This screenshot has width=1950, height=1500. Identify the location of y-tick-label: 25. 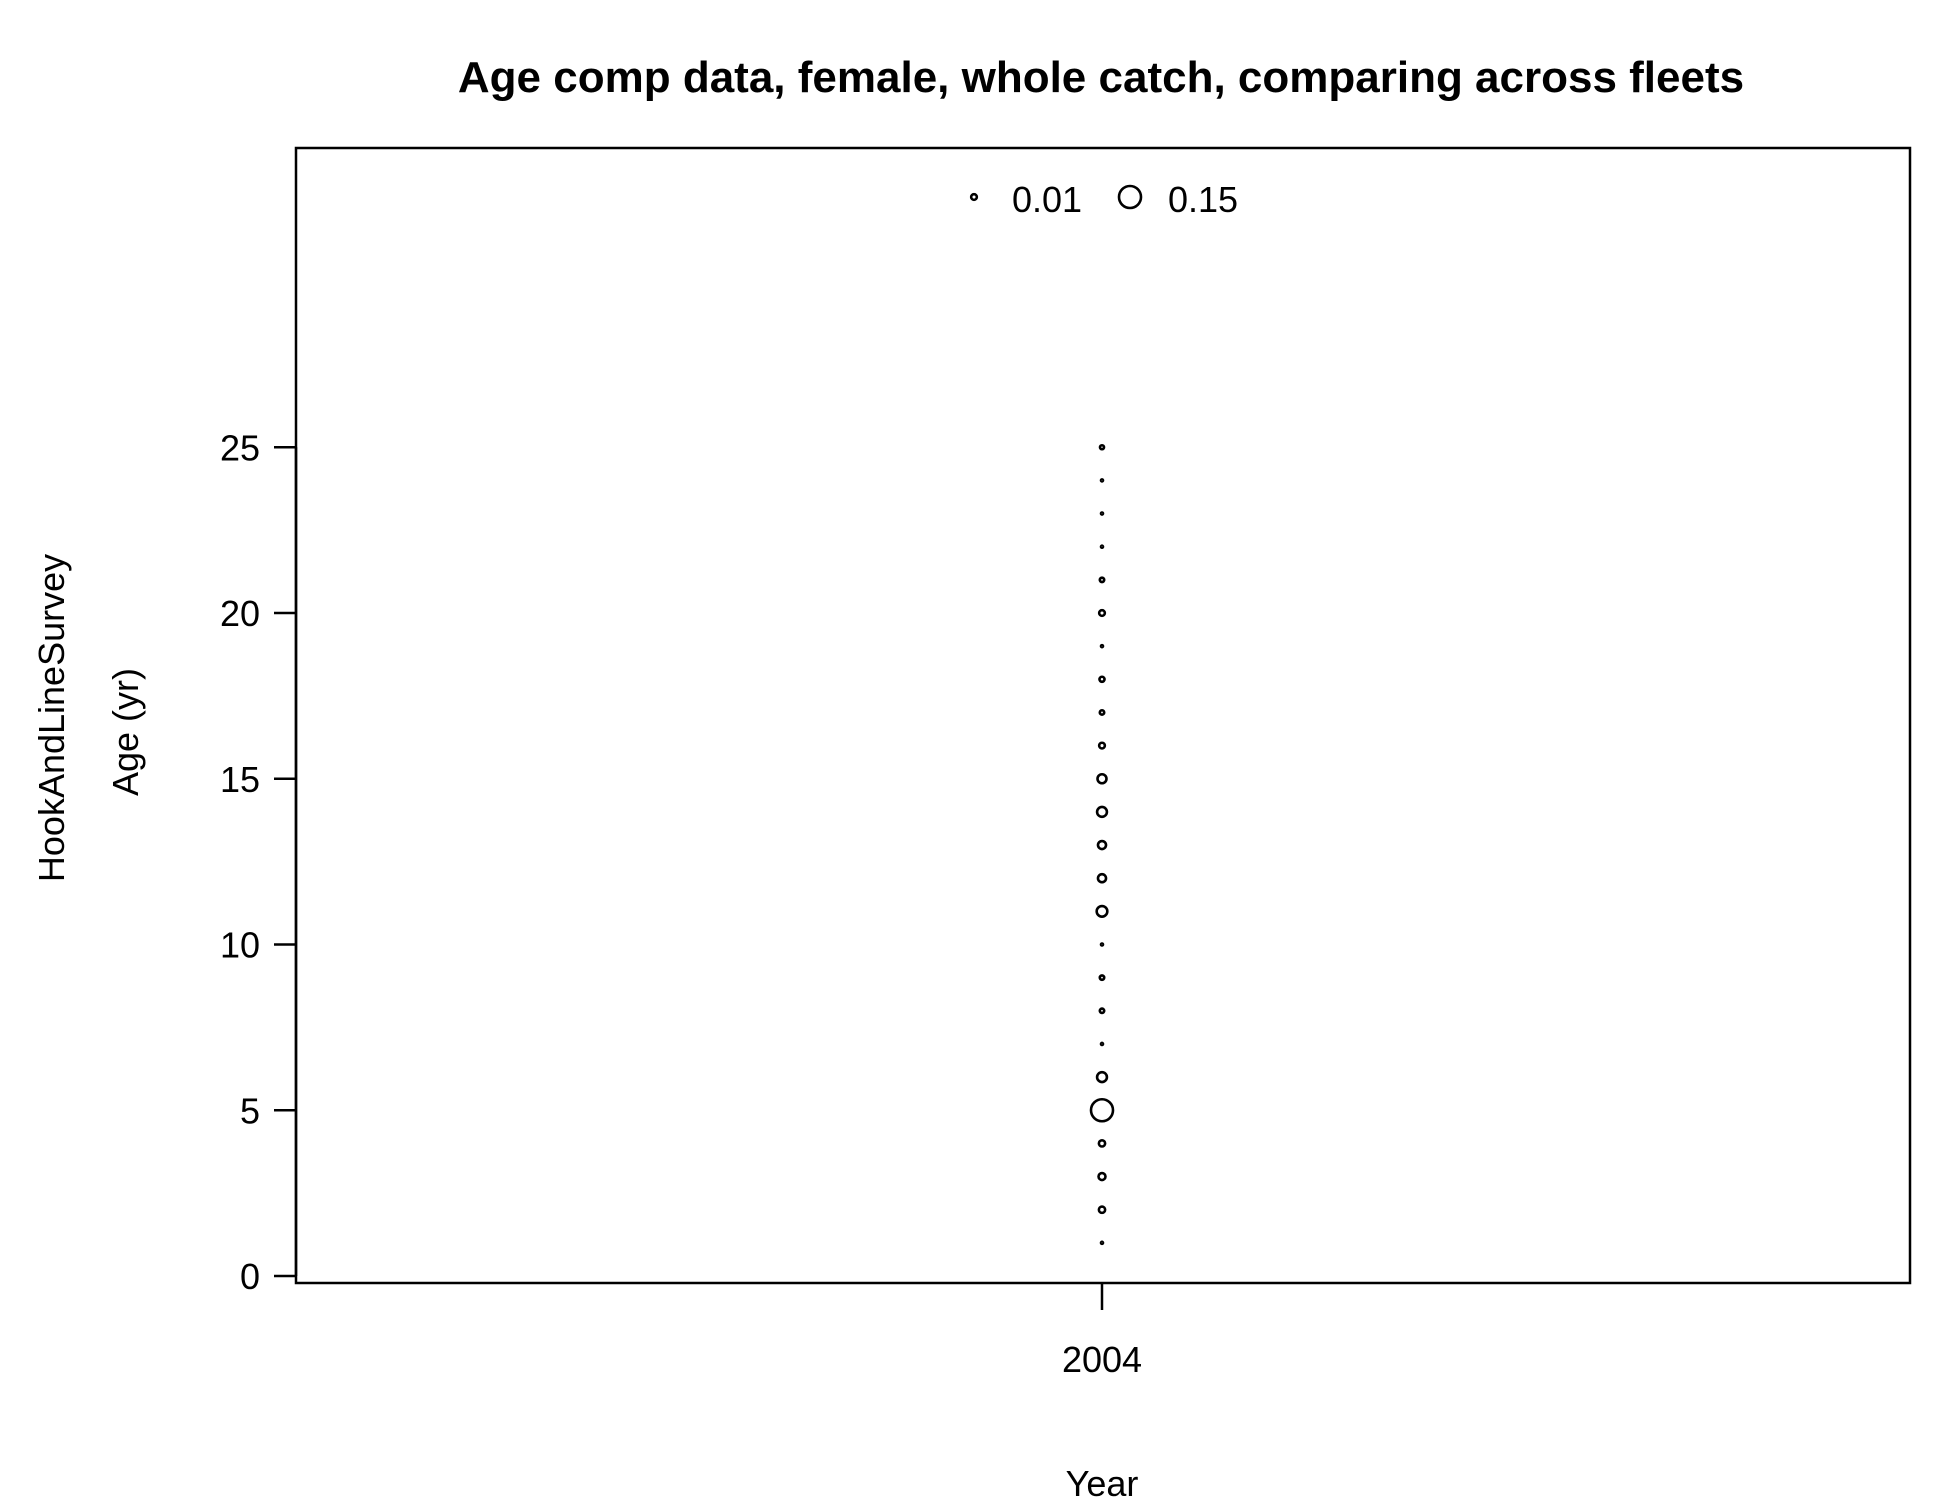
(240, 447).